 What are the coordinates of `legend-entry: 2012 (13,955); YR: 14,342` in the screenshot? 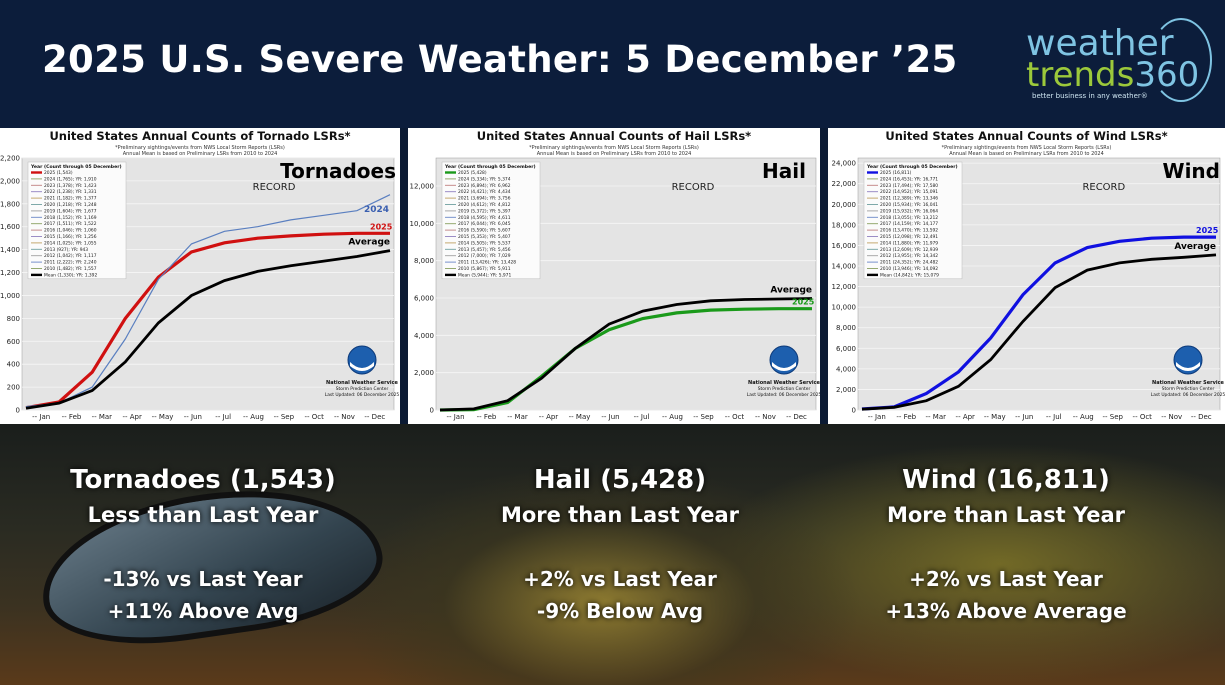 It's located at (909, 256).